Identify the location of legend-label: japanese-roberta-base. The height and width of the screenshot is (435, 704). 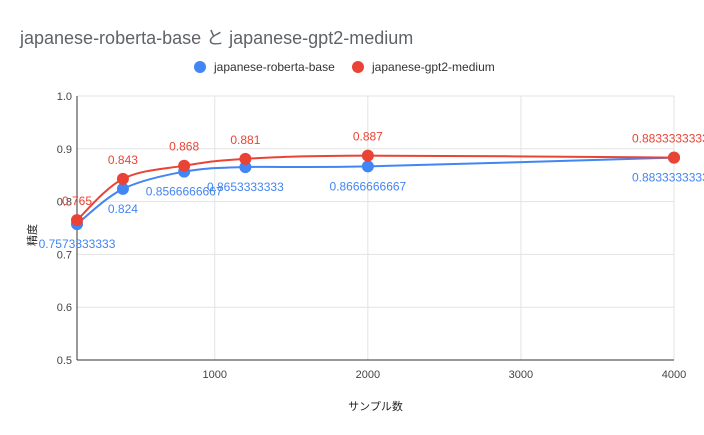
(274, 67).